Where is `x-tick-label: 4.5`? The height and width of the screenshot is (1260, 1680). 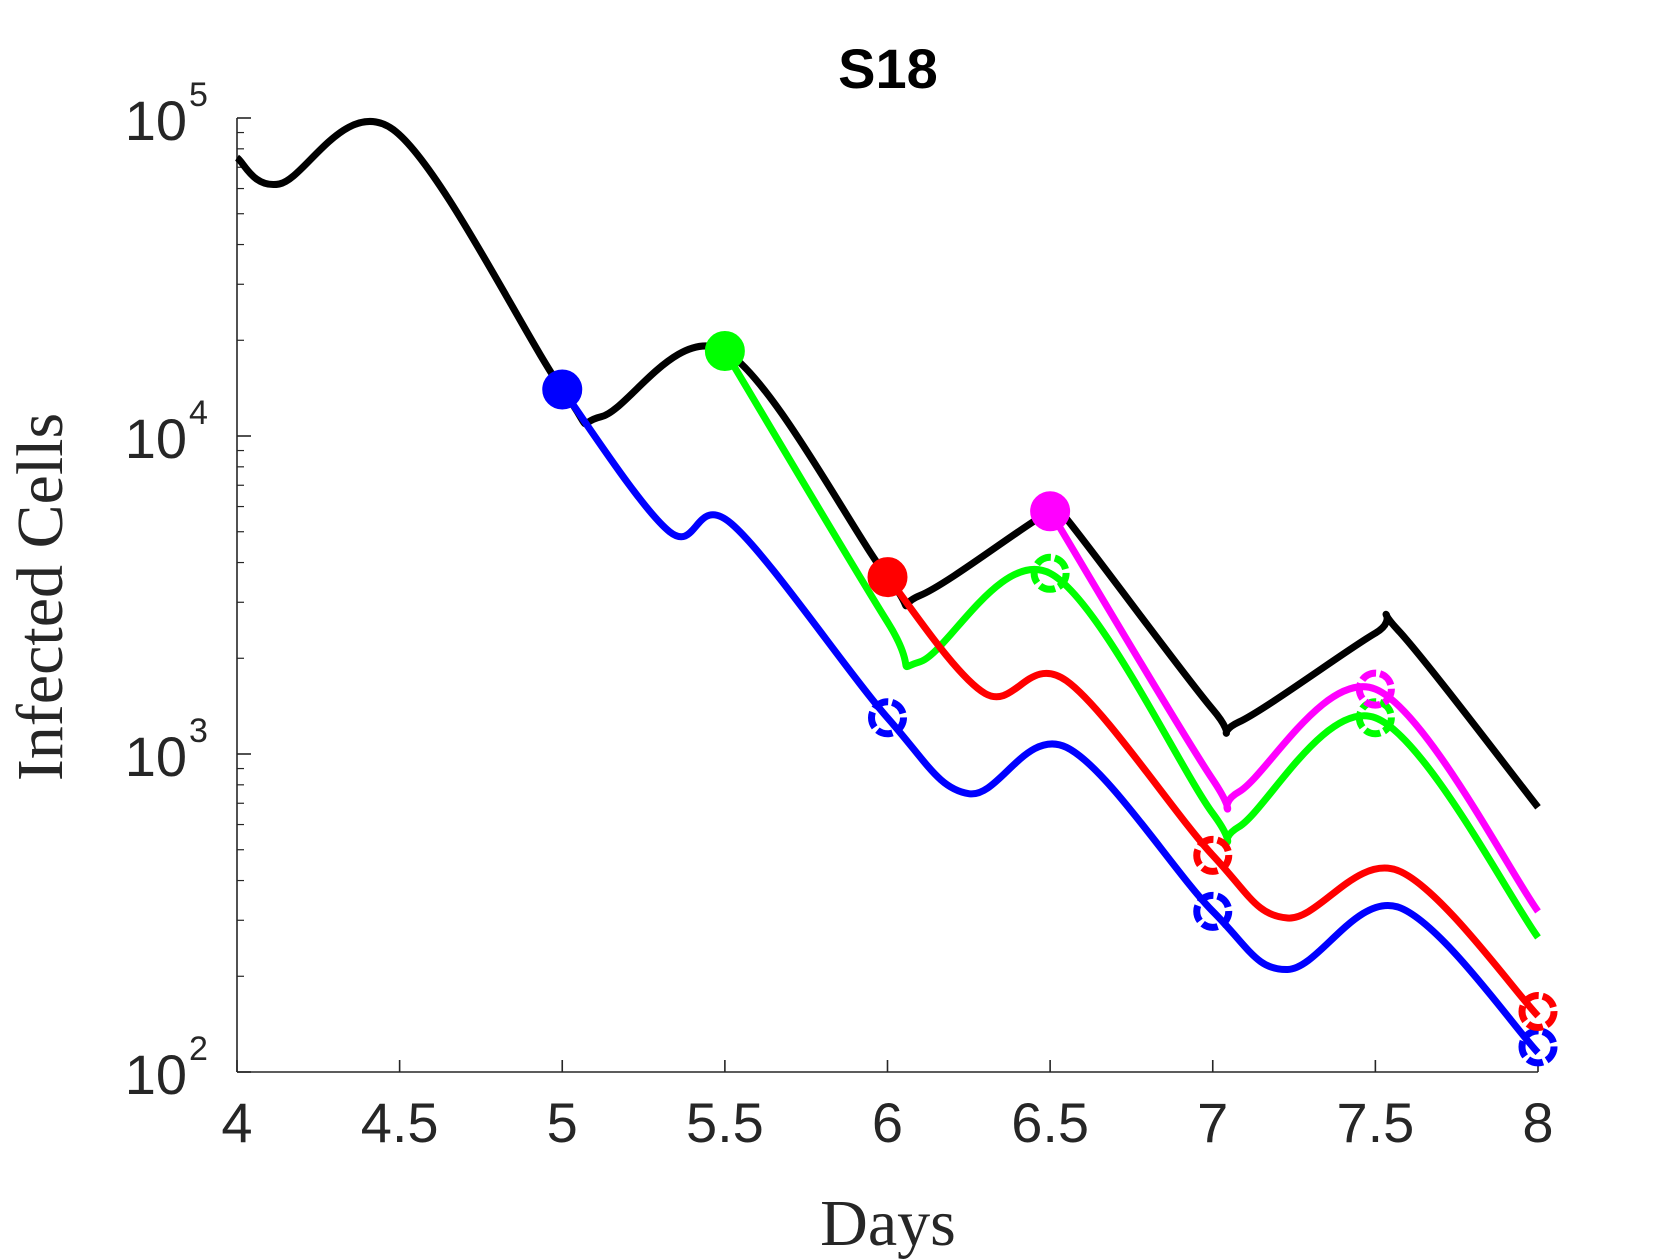
x-tick-label: 4.5 is located at coordinates (400, 1122).